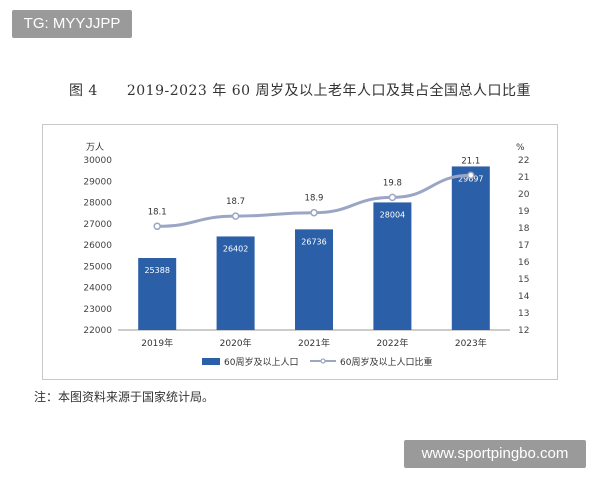 Image resolution: width=600 pixels, height=480 pixels. Describe the element at coordinates (524, 195) in the screenshot. I see `y2-tick-label: 20` at that location.